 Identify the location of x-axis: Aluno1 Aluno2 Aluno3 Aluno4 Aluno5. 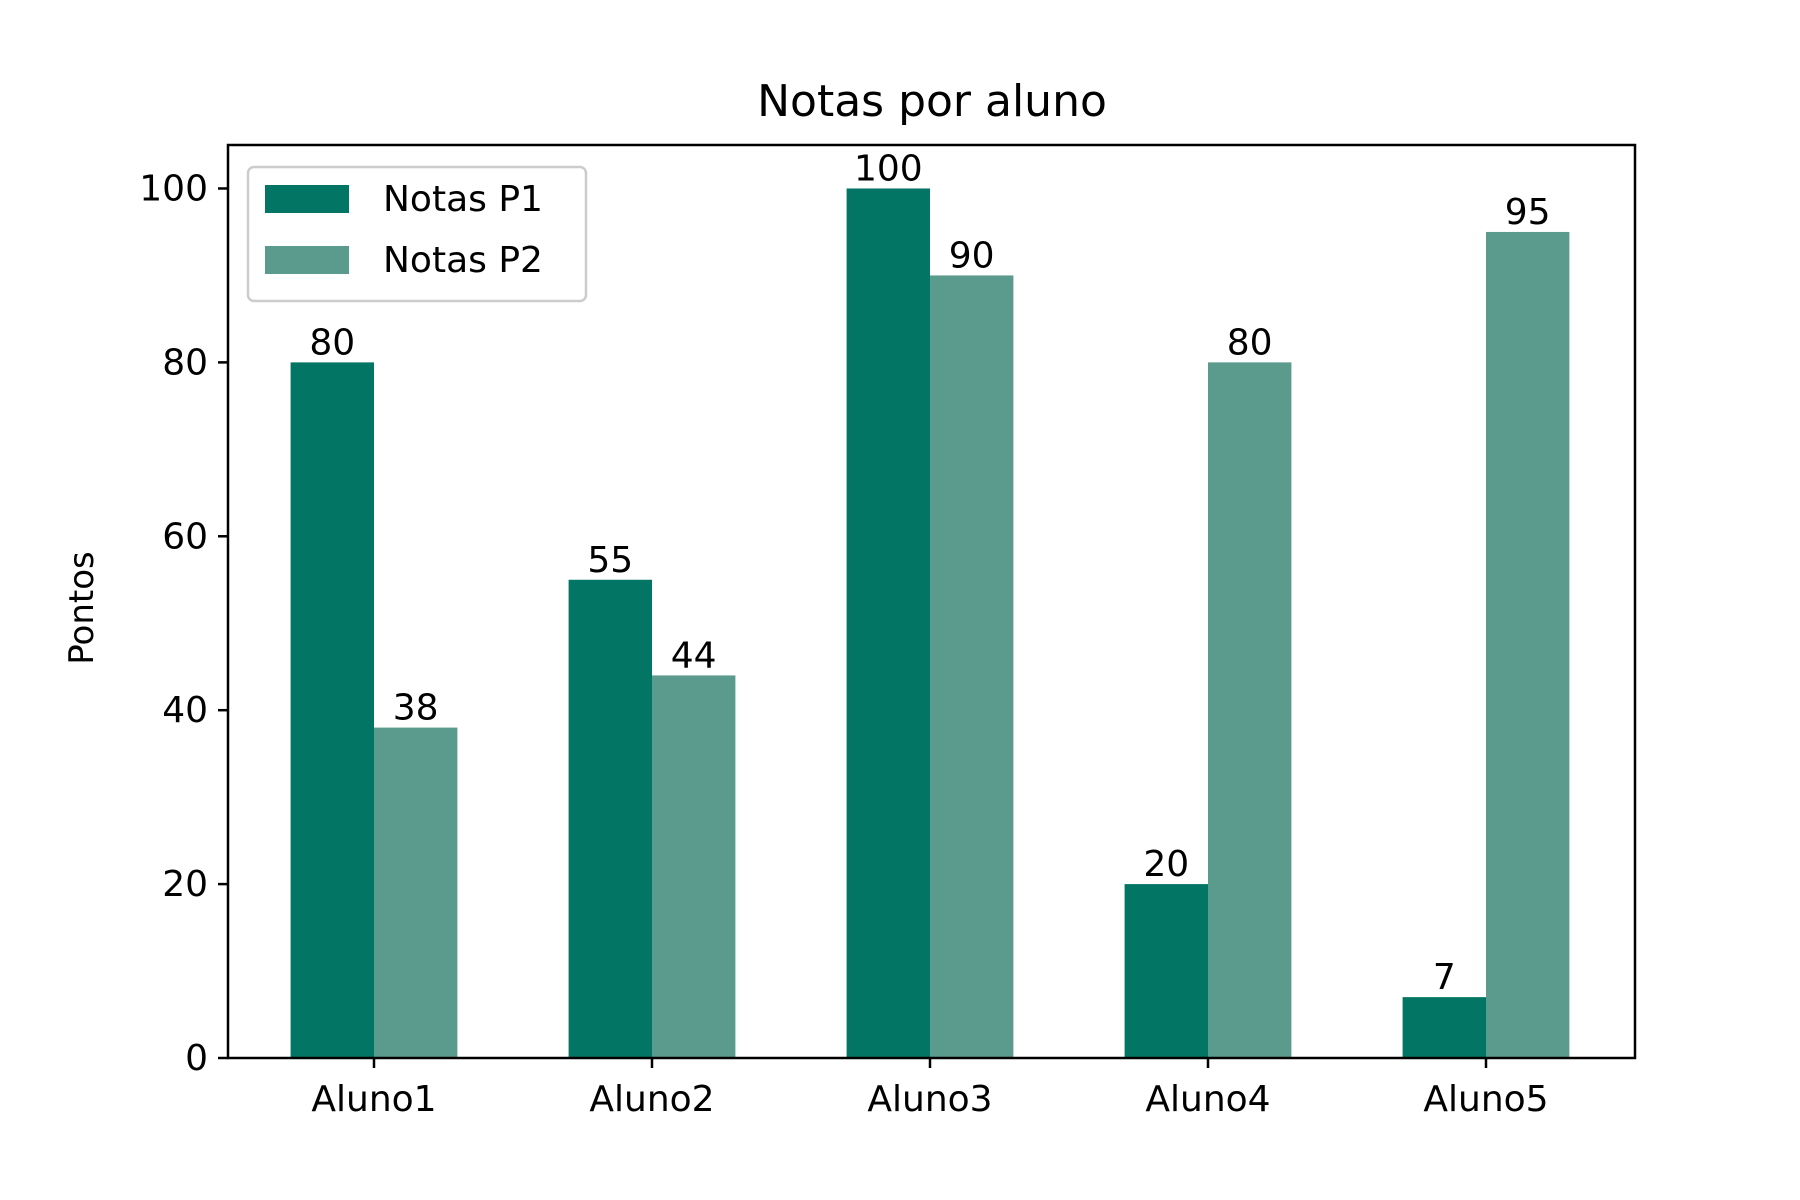
(930, 1089).